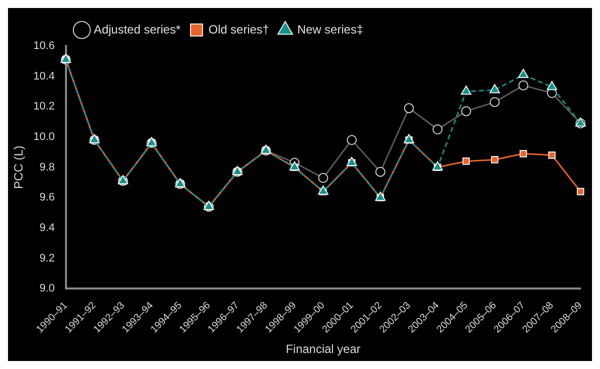 The height and width of the screenshot is (369, 600). What do you see at coordinates (44, 137) in the screenshot?
I see `y-tick-label: 10.0` at bounding box center [44, 137].